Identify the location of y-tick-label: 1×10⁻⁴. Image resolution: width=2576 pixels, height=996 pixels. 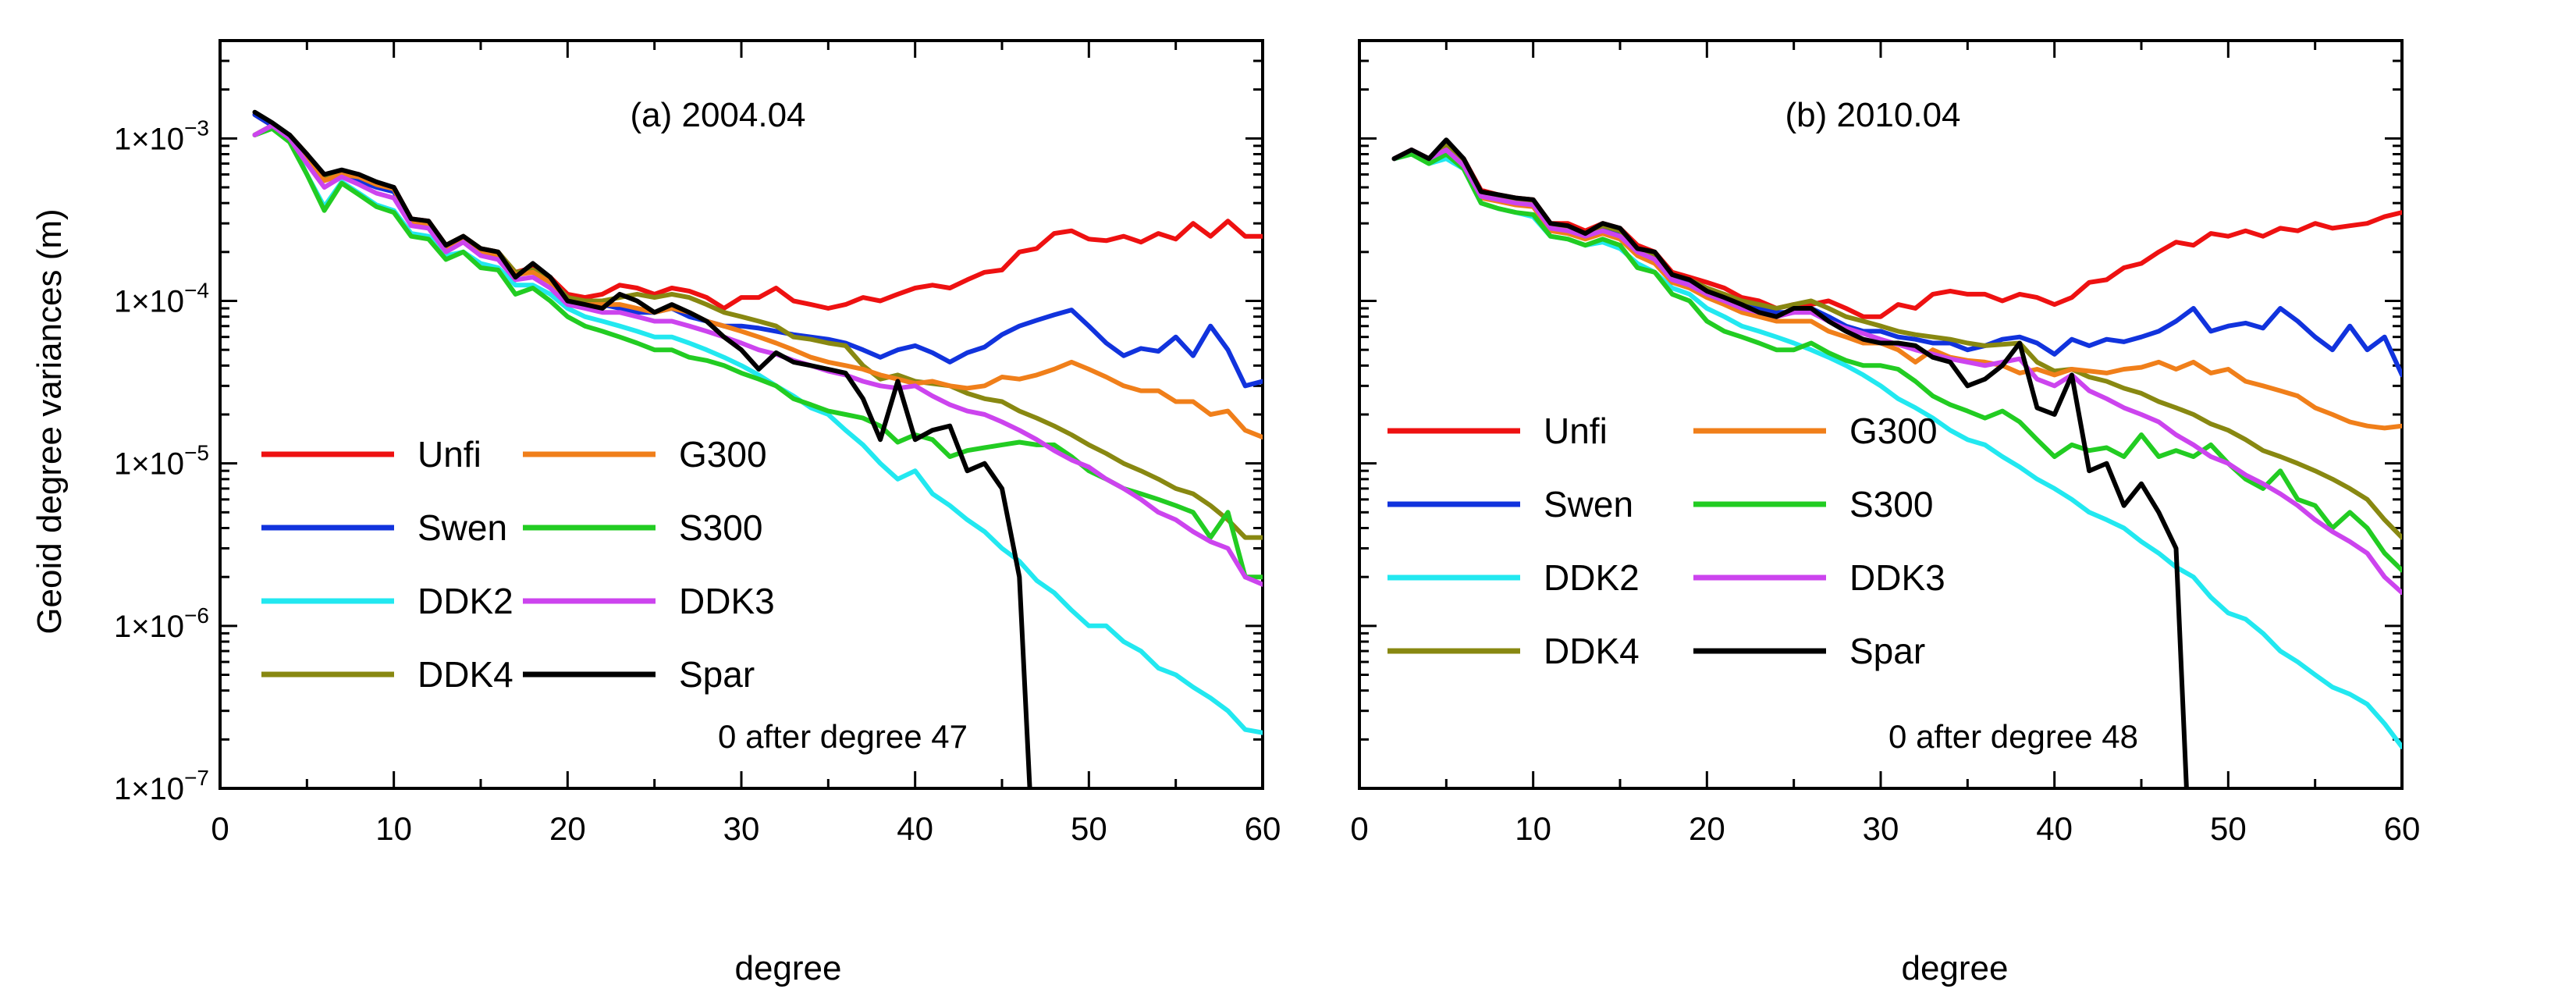
(162, 298).